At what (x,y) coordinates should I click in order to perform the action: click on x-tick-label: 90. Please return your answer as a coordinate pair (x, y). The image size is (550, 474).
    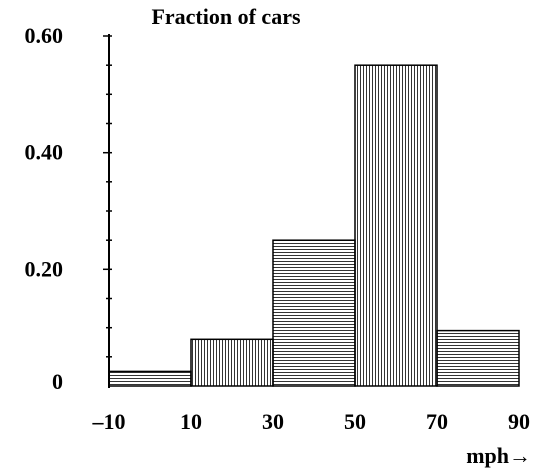
    Looking at the image, I should click on (519, 421).